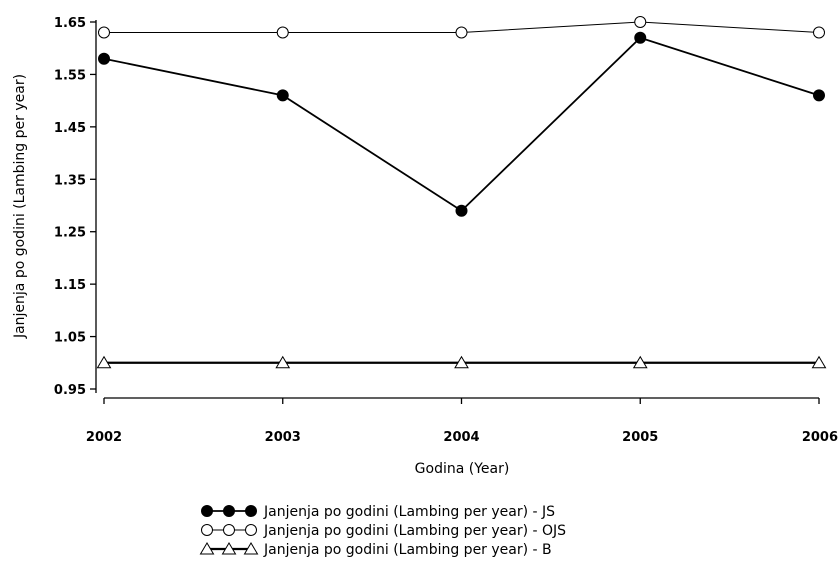 The image size is (840, 563). I want to click on y-tick-label: 1.15, so click(70, 285).